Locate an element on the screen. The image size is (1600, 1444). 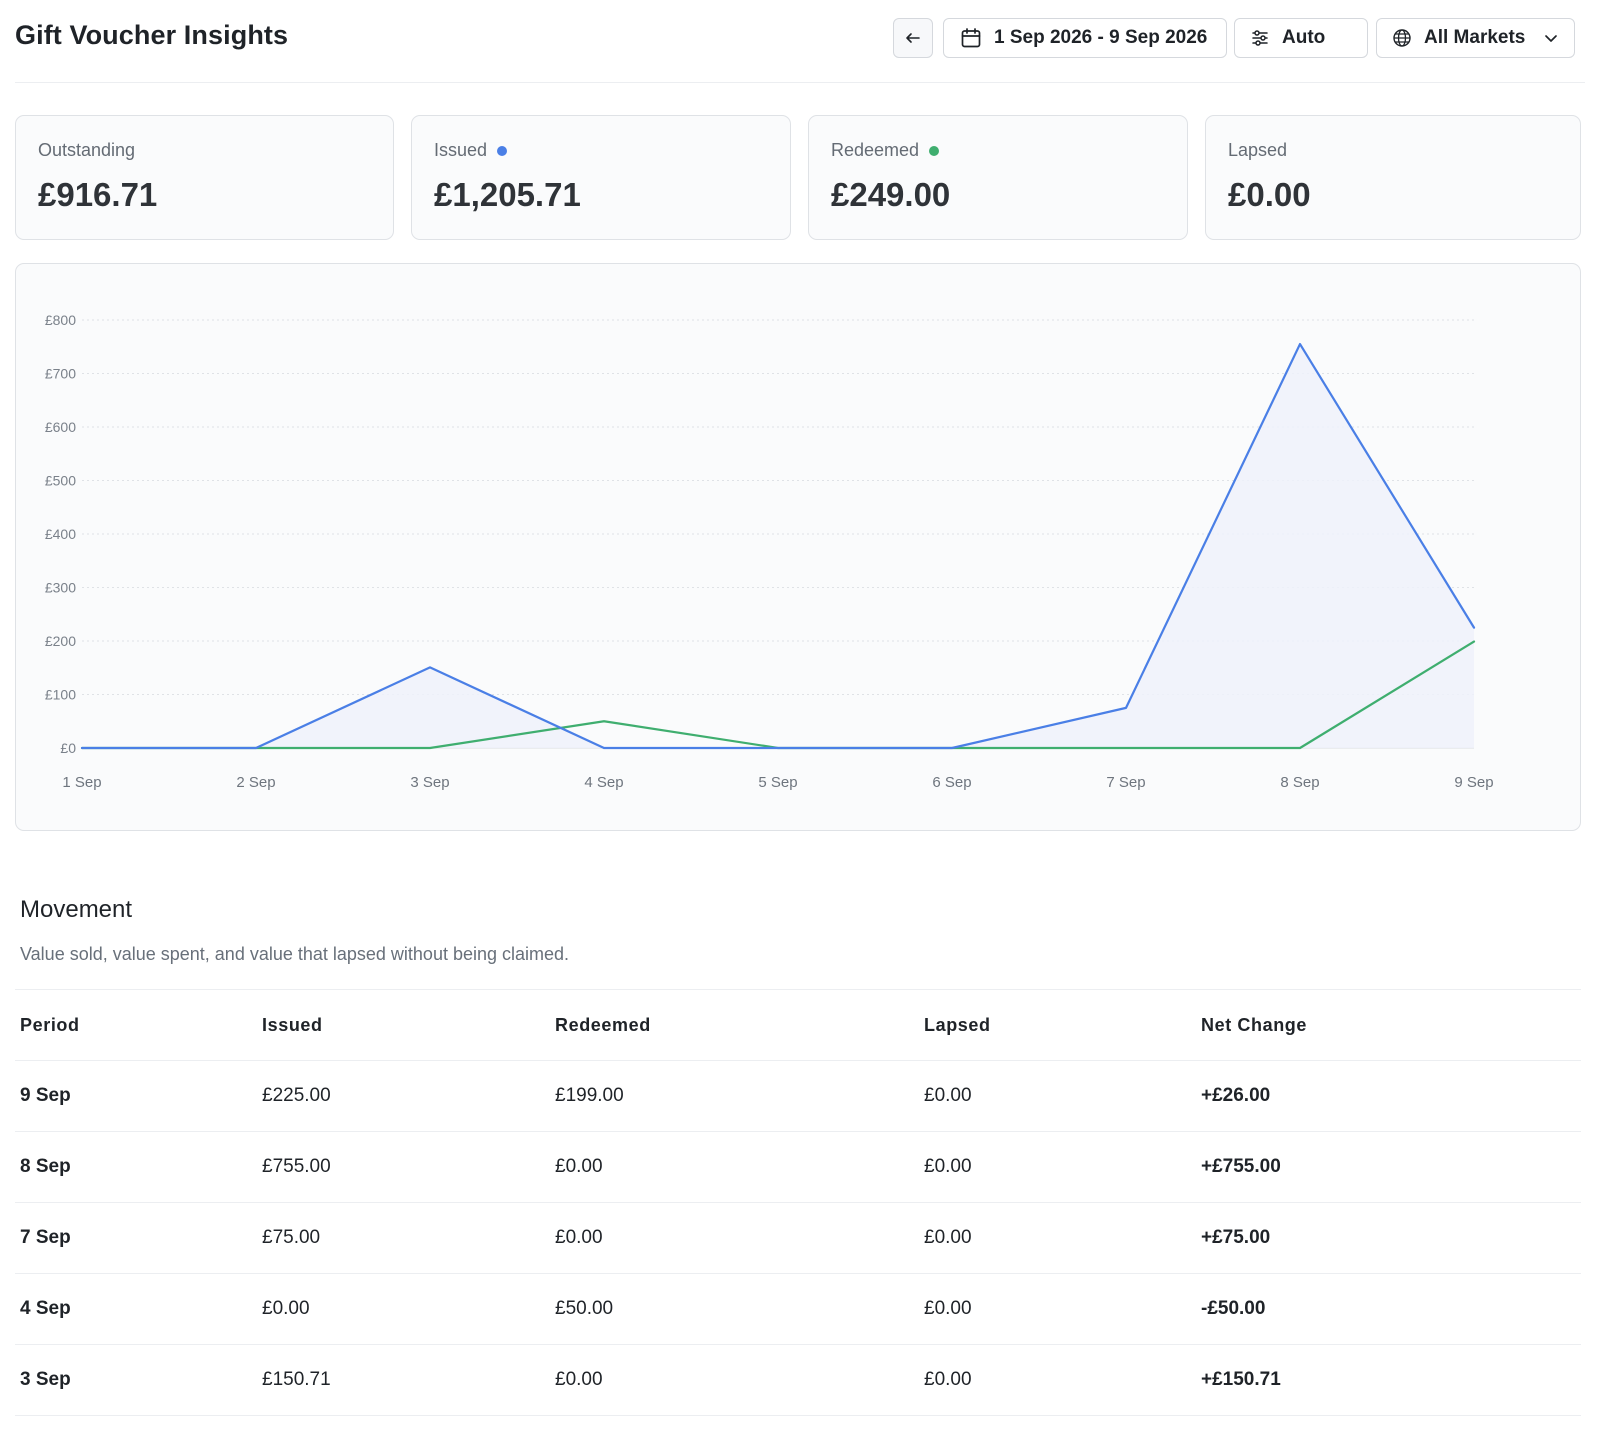
movement-title: Movement is located at coordinates (76, 909).